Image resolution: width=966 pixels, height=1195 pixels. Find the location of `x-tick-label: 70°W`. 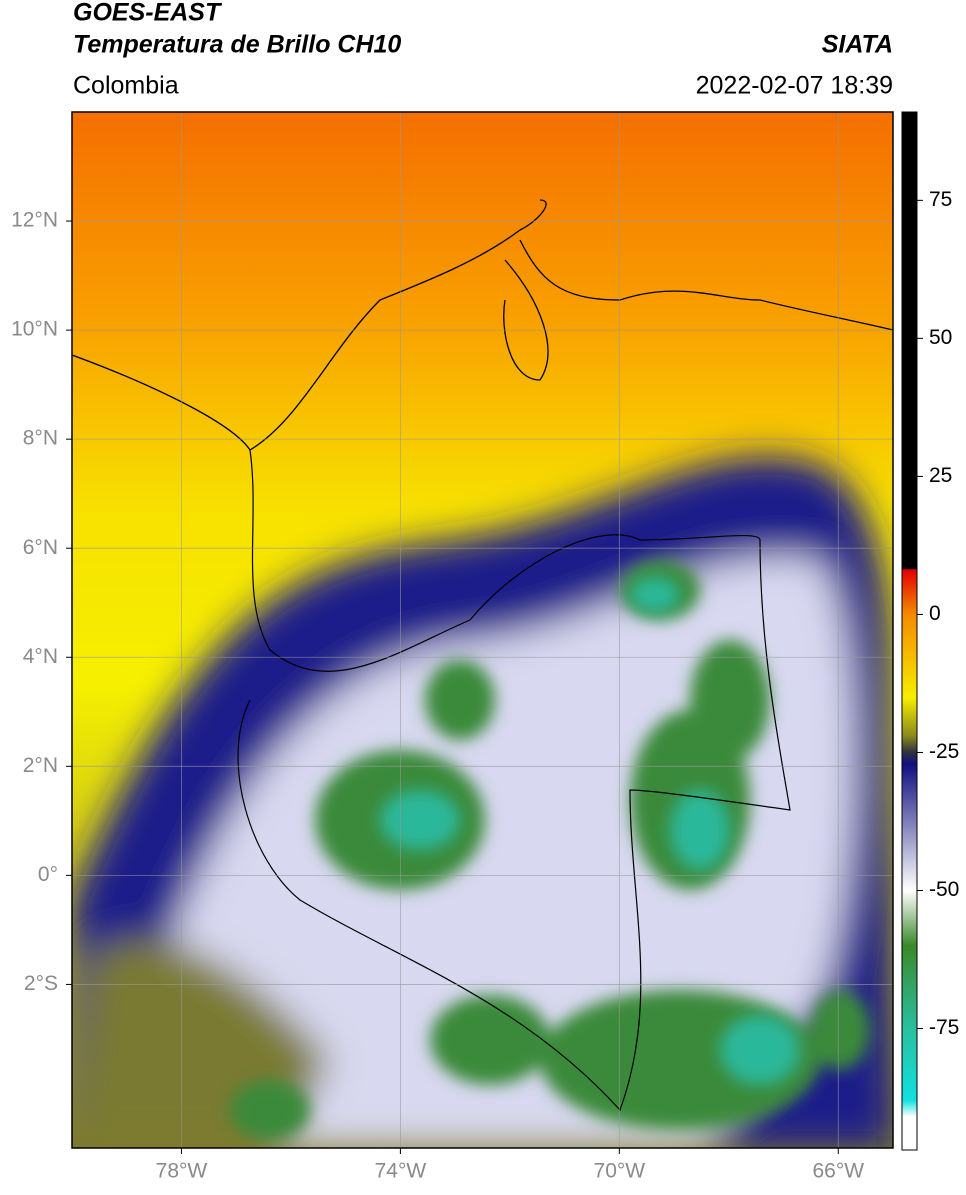

x-tick-label: 70°W is located at coordinates (620, 1171).